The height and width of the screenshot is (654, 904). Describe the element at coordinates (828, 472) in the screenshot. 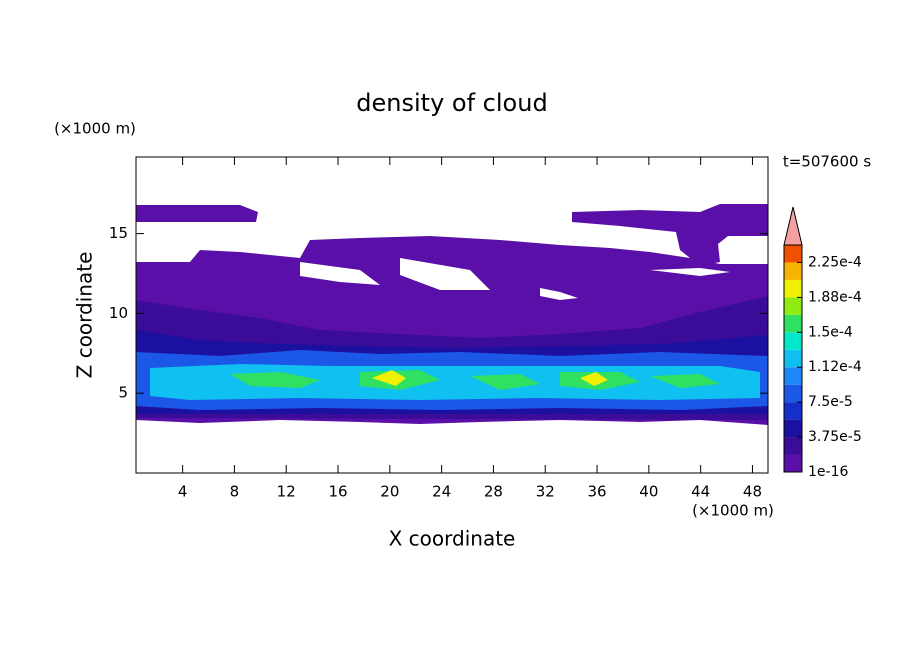

I see `colorbar-tick-label: 1e-16` at that location.